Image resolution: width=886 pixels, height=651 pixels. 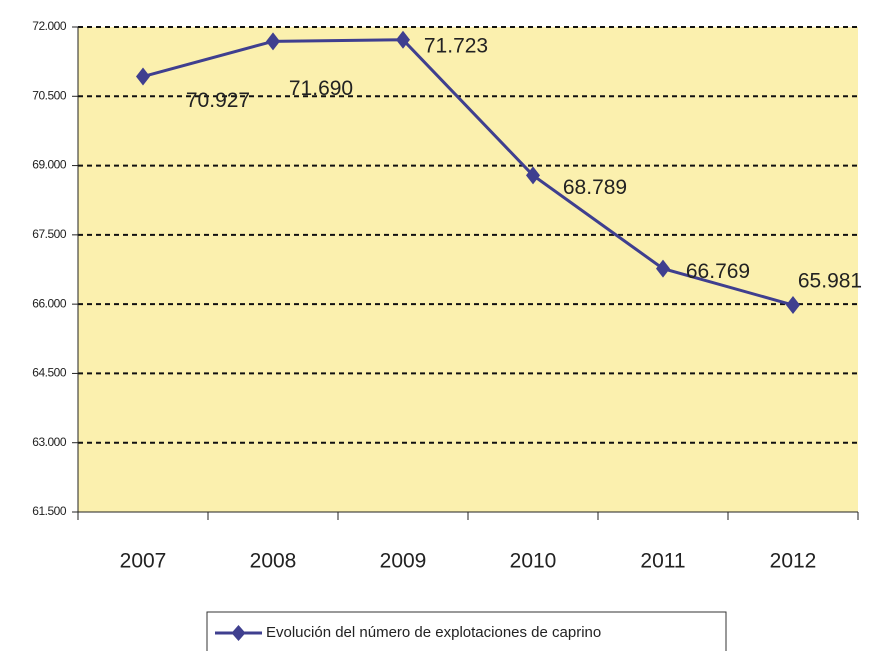 What do you see at coordinates (49, 234) in the screenshot?
I see `y-tick-label: 67.500` at bounding box center [49, 234].